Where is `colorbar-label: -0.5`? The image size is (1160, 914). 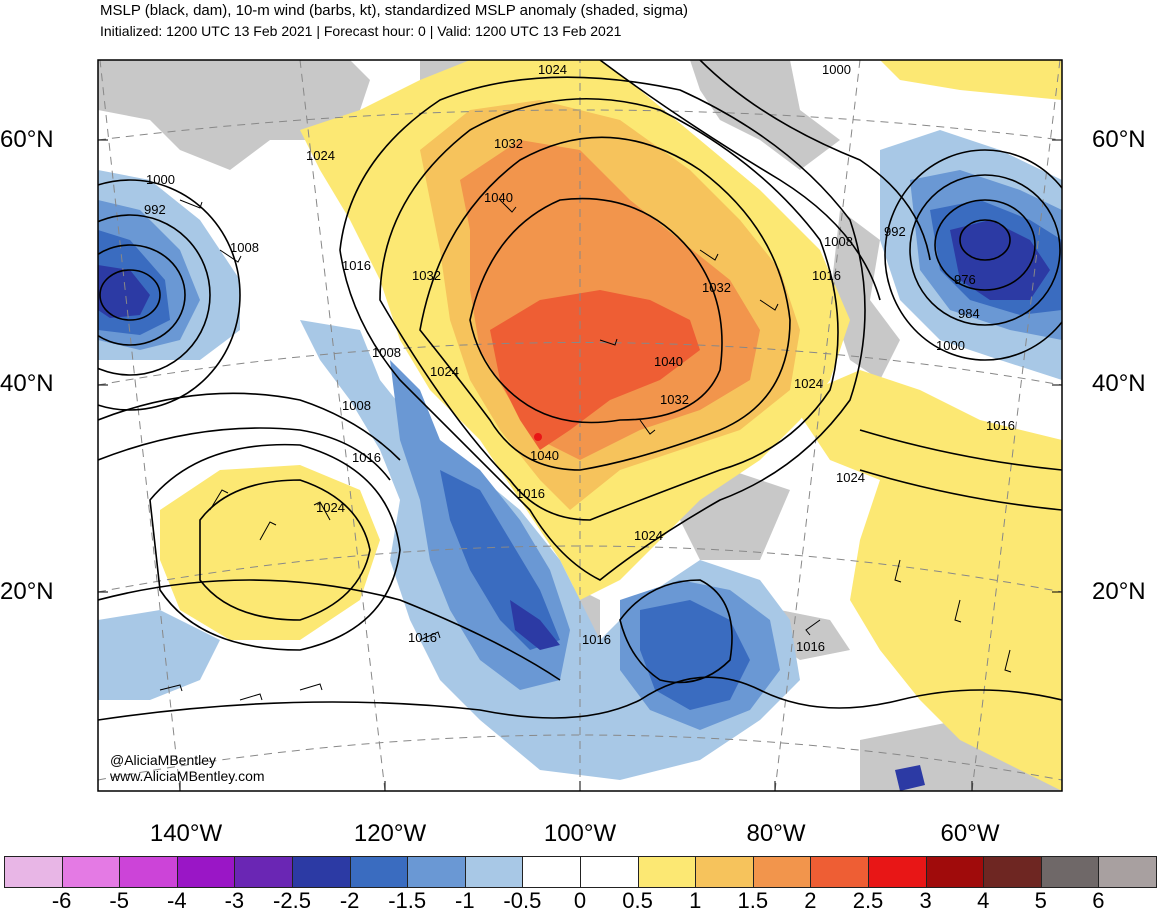
colorbar-label: -0.5 is located at coordinates (522, 900).